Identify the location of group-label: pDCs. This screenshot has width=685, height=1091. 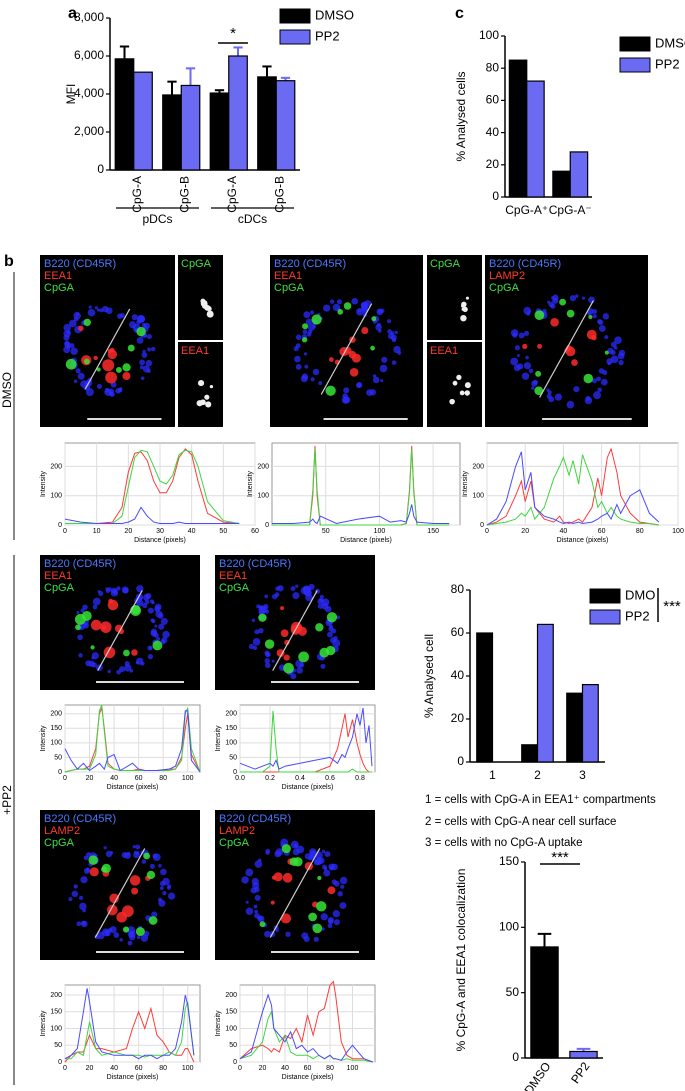
(157, 219).